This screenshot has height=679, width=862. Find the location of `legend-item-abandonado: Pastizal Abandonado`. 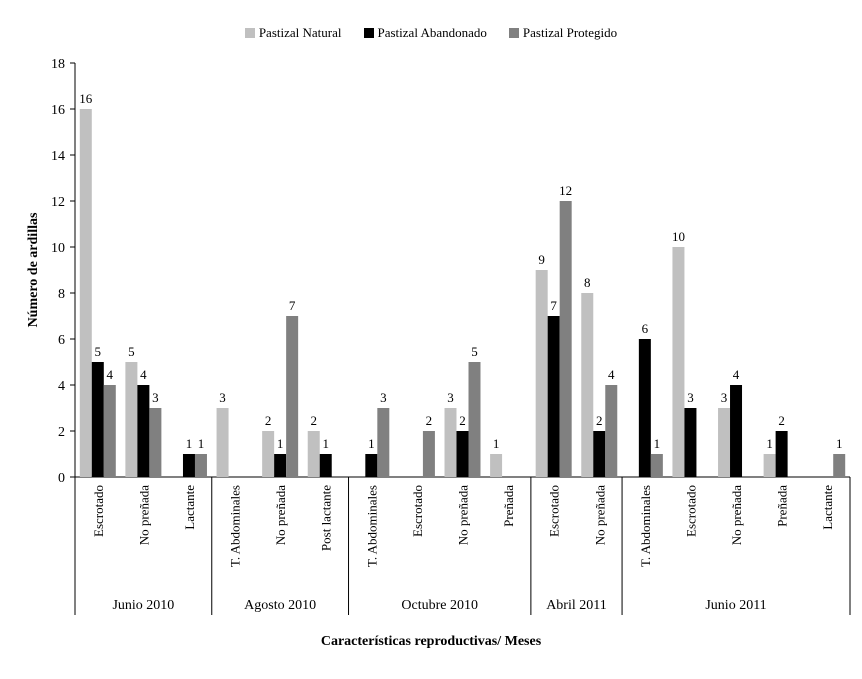

legend-item-abandonado: Pastizal Abandonado is located at coordinates (425, 33).